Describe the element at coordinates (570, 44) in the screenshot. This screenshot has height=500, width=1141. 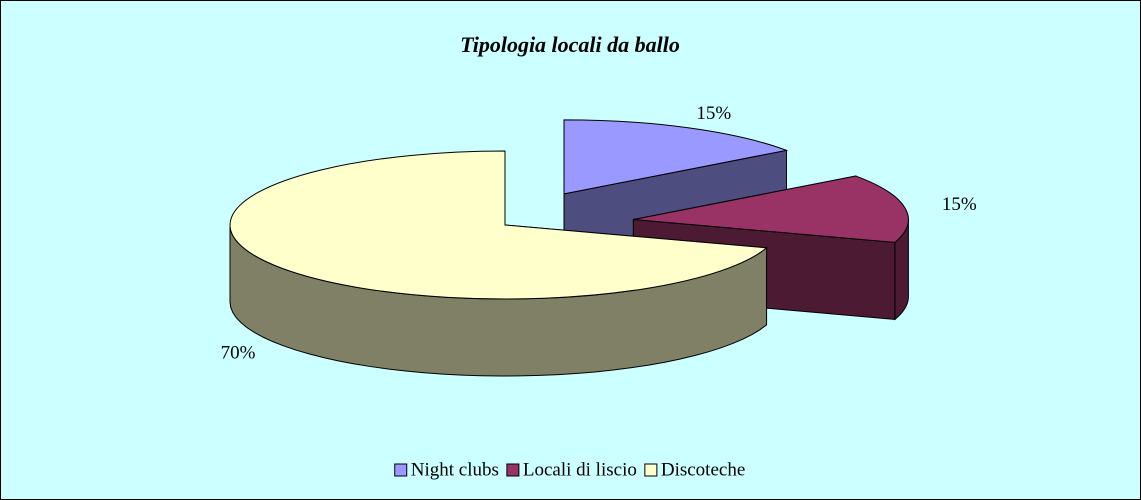
I see `chart-title: Tipologia locali da ballo` at that location.